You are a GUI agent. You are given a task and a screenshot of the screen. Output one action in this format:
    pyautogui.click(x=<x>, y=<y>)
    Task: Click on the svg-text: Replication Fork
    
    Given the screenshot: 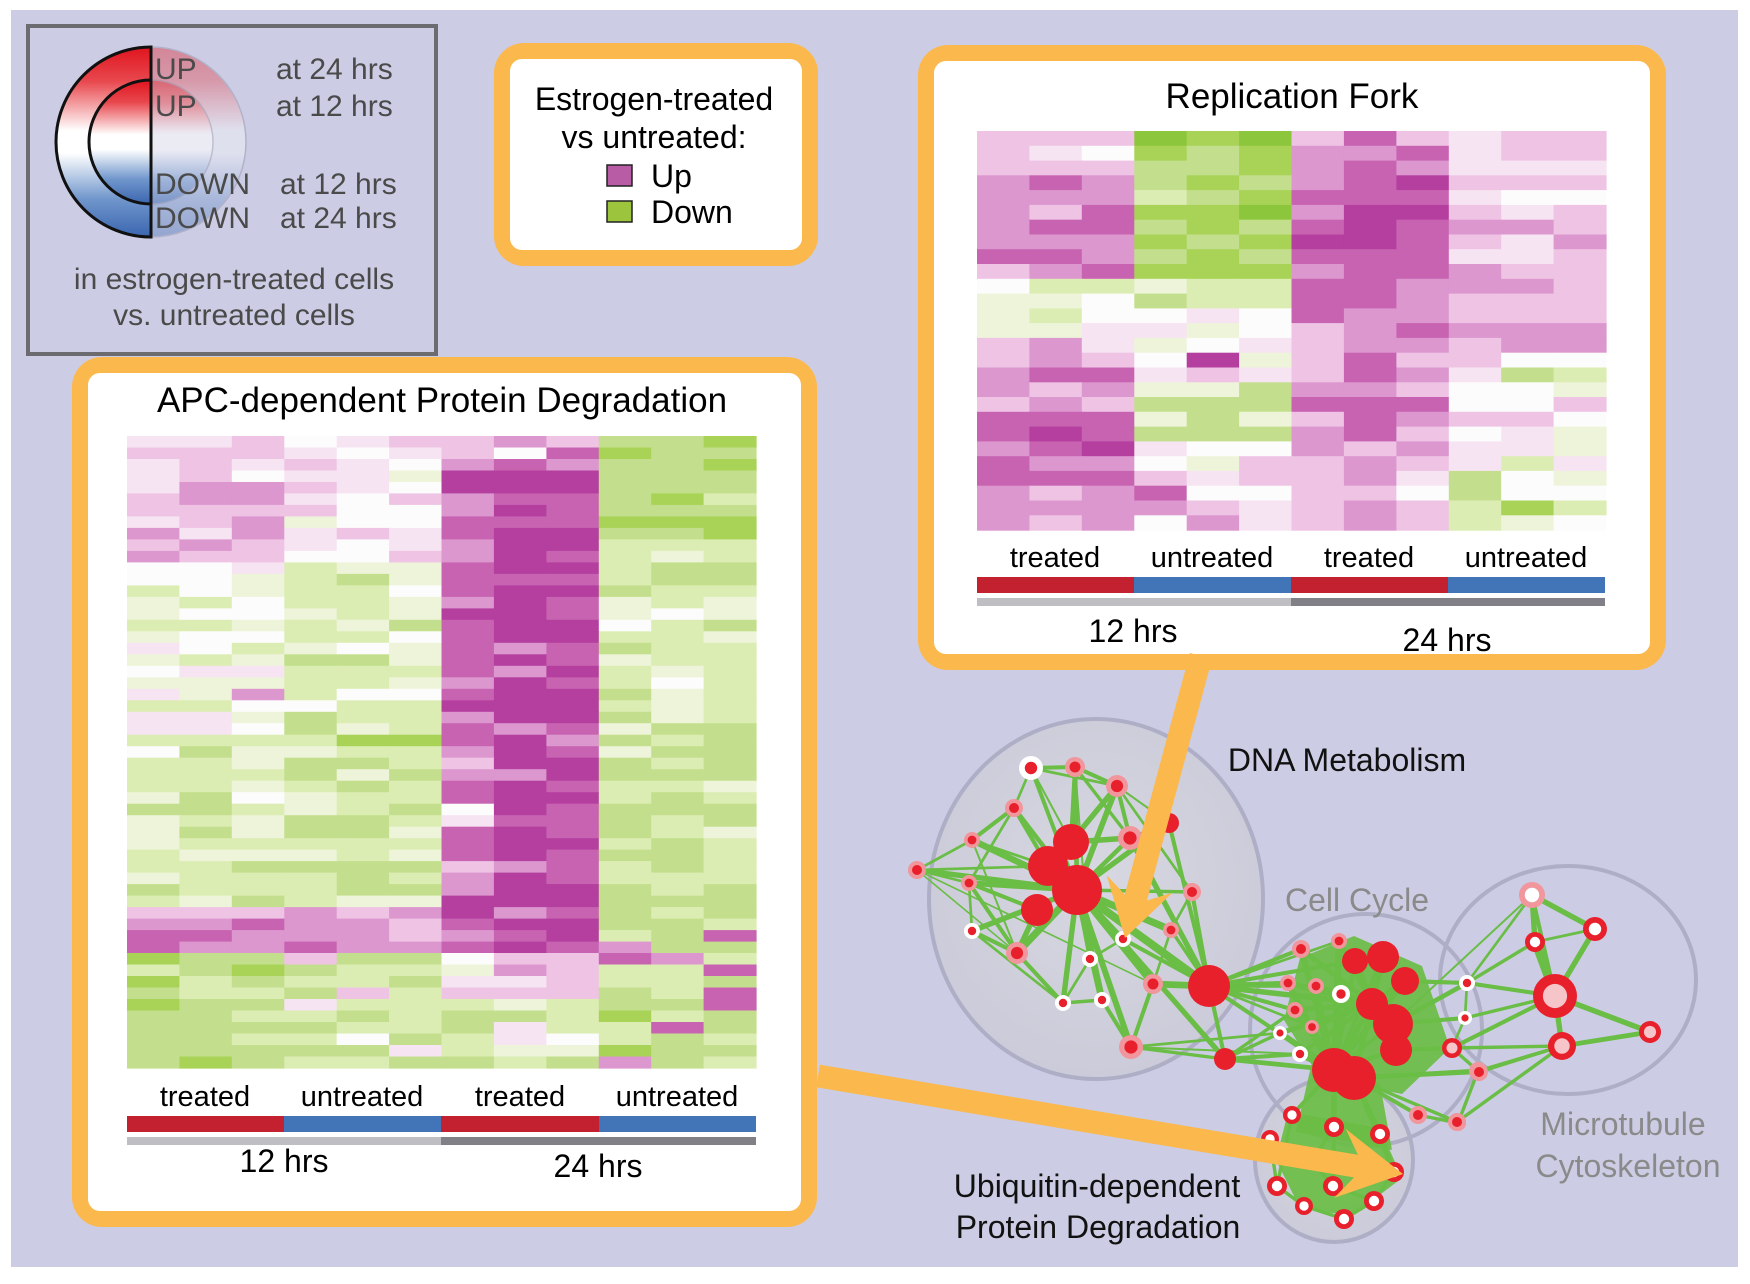 What is the action you would take?
    pyautogui.click(x=1292, y=96)
    